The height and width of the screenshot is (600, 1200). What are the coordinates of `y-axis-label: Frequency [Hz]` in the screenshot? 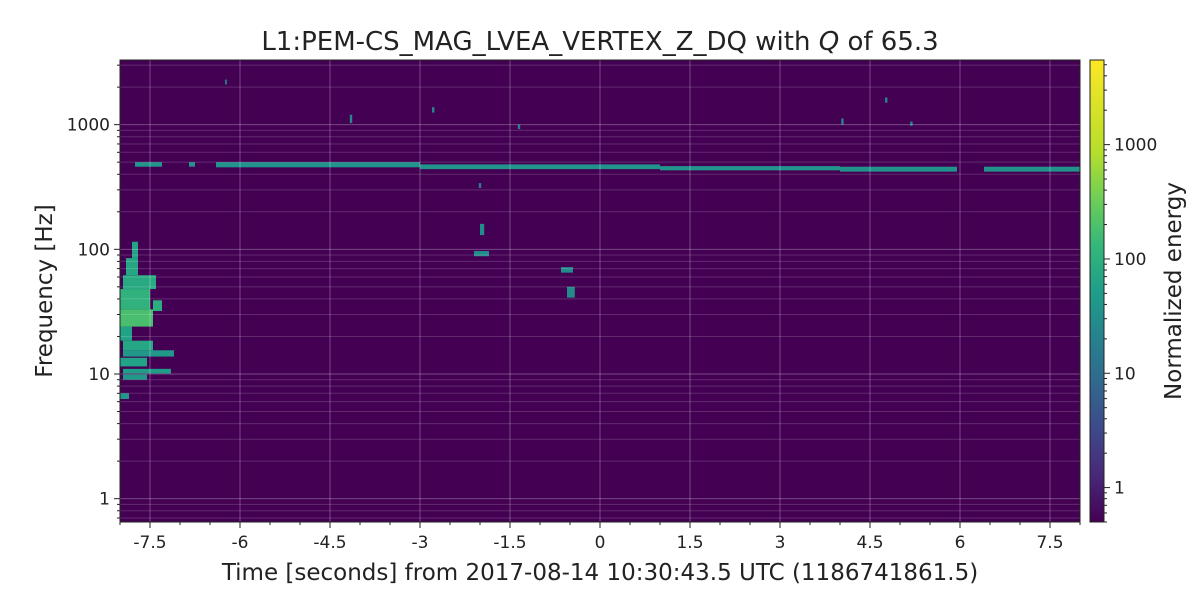 It's located at (45, 290).